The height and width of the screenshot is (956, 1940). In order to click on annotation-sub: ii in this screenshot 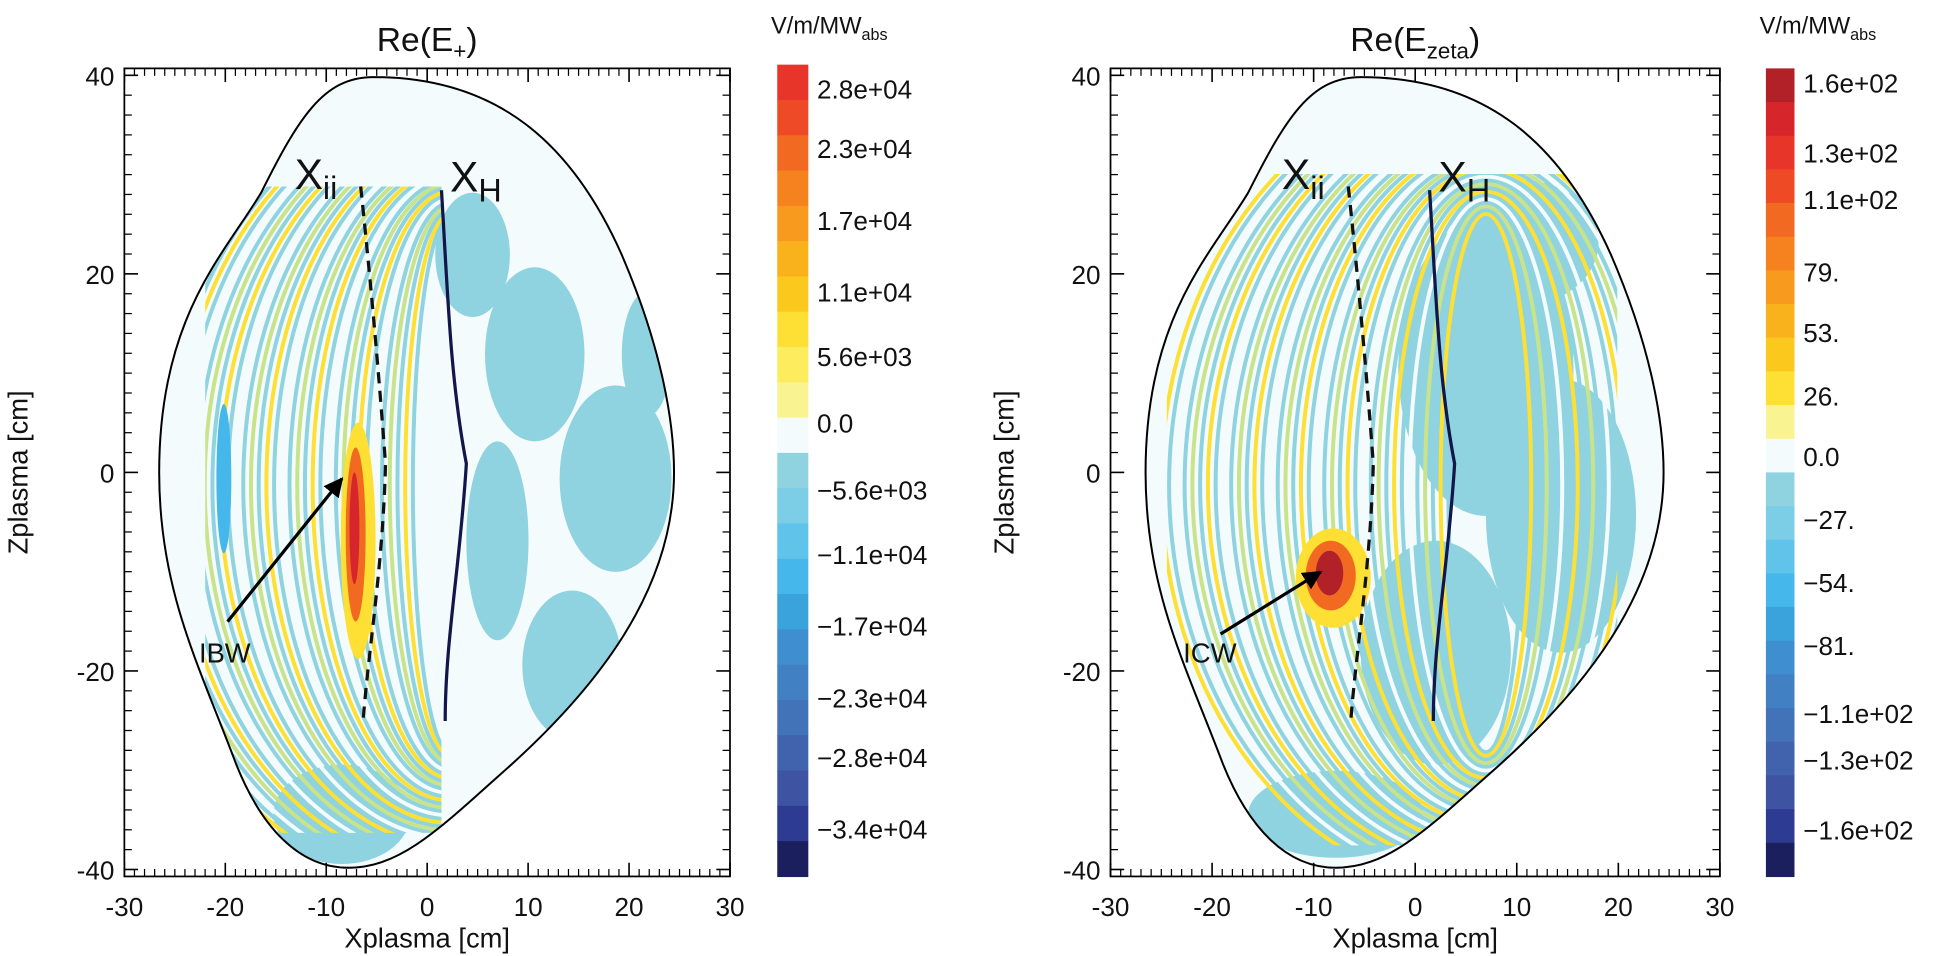, I will do `click(330, 188)`.